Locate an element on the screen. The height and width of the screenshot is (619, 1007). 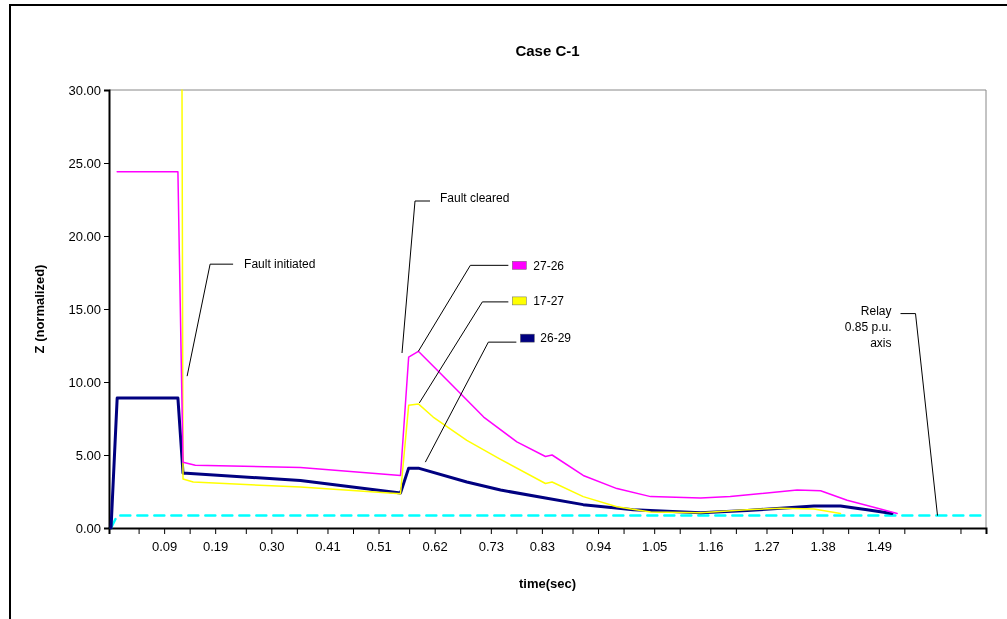
legend-label: 27-26 is located at coordinates (549, 265).